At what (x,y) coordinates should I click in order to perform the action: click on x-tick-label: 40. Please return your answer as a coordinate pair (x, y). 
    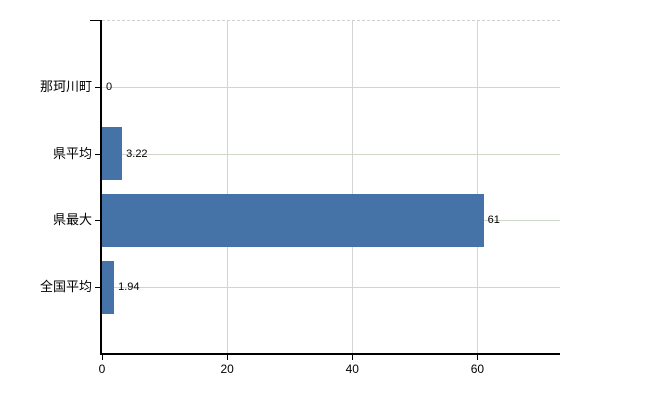
    Looking at the image, I should click on (352, 369).